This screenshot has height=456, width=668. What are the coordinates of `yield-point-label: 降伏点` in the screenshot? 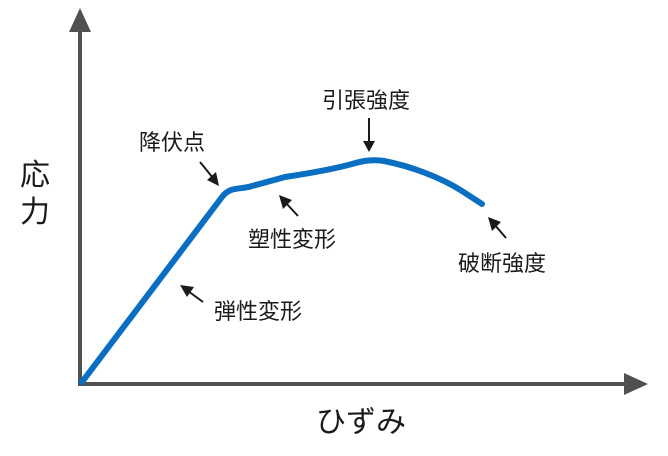 It's located at (172, 143).